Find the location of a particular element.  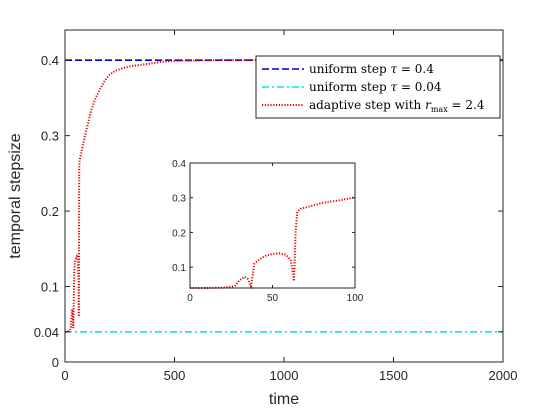

y-tick-label: 0.1 is located at coordinates (50, 287).